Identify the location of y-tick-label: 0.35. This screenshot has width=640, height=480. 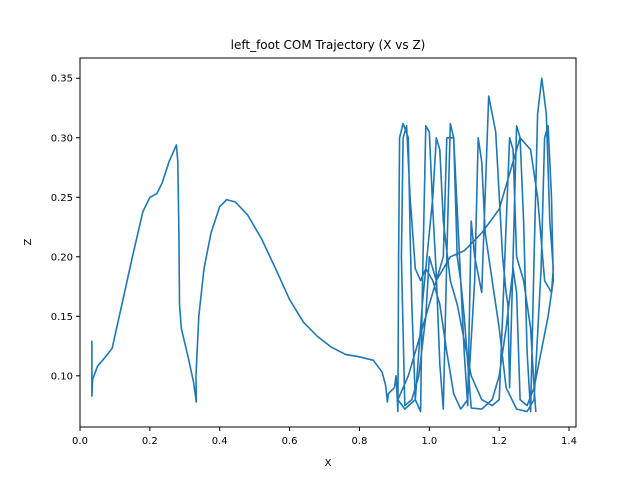
(62, 79).